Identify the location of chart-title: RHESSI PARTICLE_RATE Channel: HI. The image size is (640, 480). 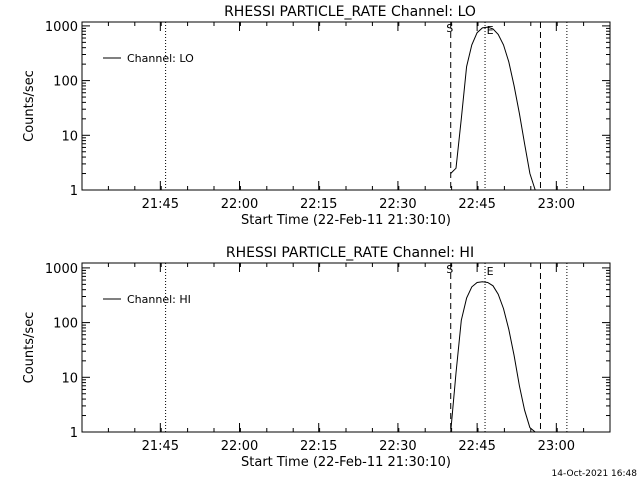
(350, 253).